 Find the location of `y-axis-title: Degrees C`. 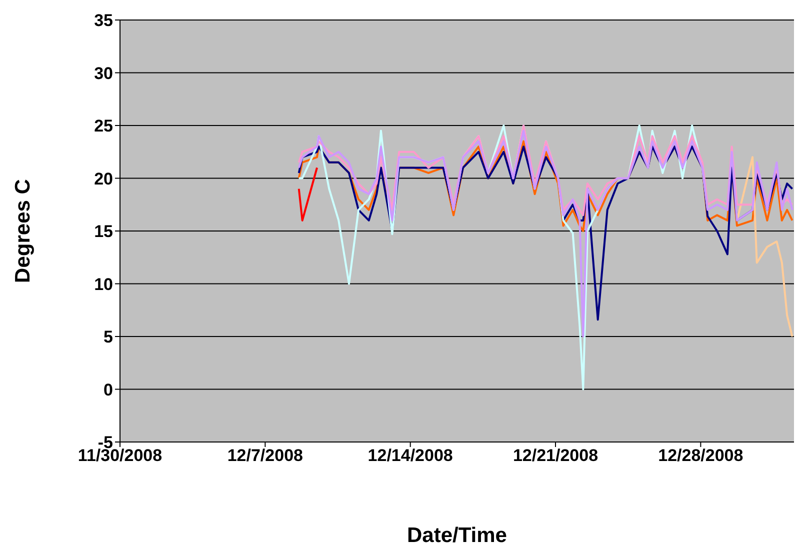

y-axis-title: Degrees C is located at coordinates (22, 231).